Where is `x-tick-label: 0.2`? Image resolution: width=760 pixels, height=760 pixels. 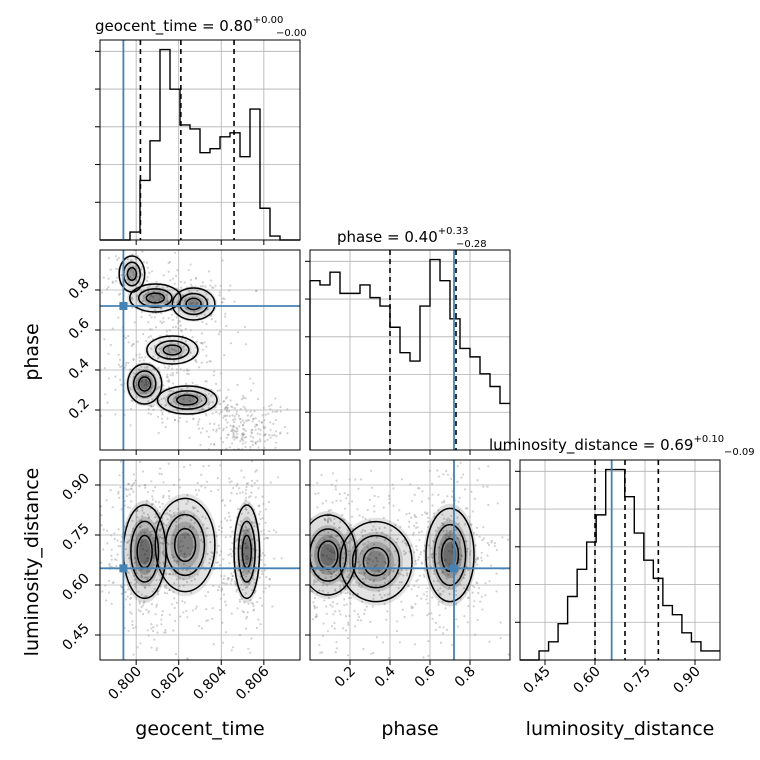 x-tick-label: 0.2 is located at coordinates (345, 677).